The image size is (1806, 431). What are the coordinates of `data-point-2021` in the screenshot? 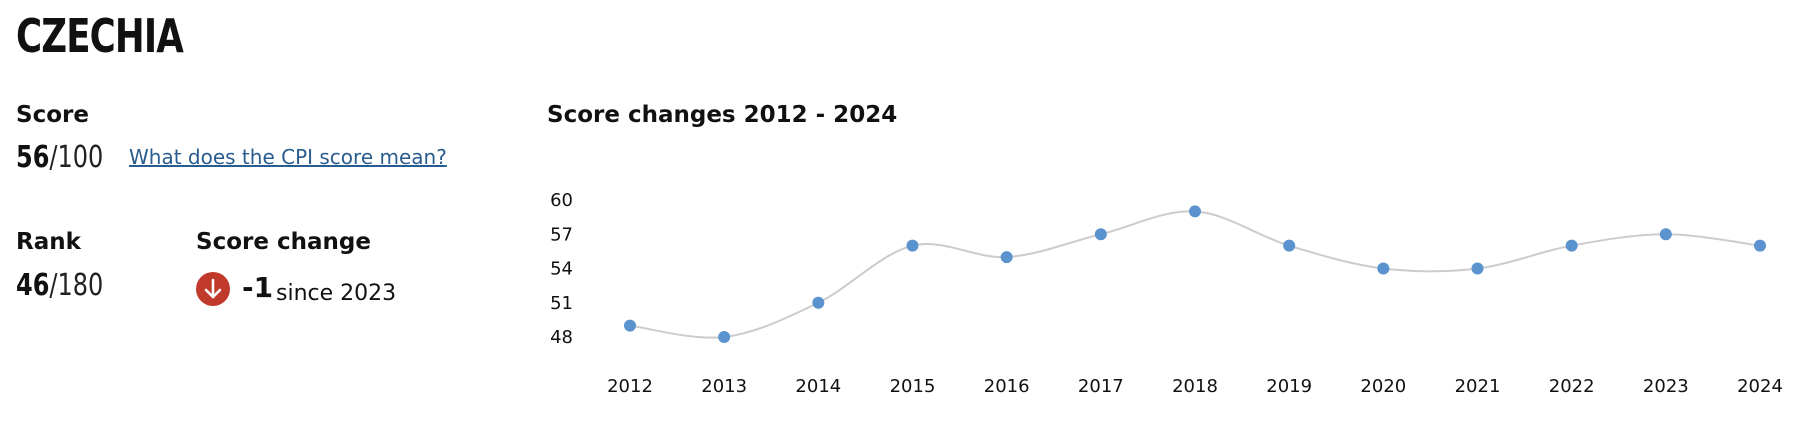 It's located at (1477, 268).